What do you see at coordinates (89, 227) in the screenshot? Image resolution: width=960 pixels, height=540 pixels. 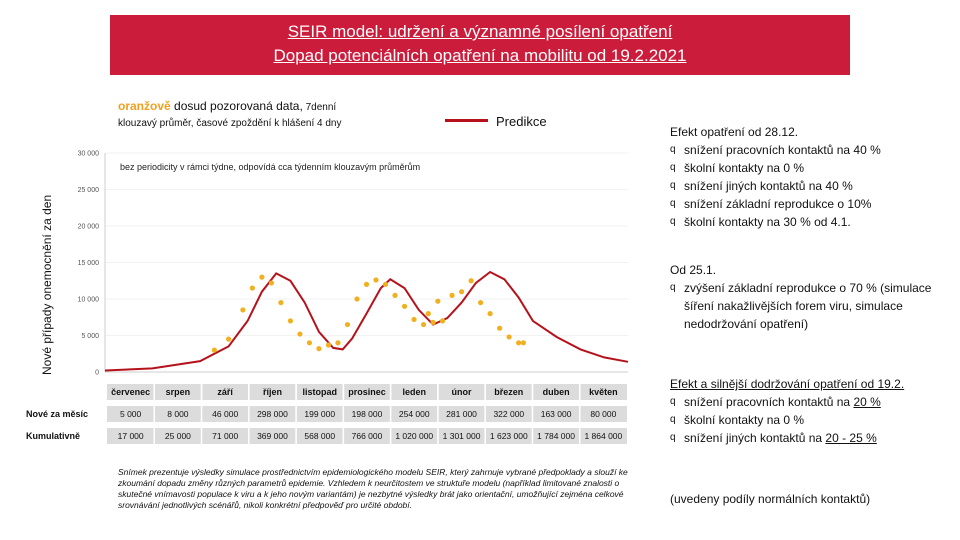 I see `y-tick-label: 20 000` at bounding box center [89, 227].